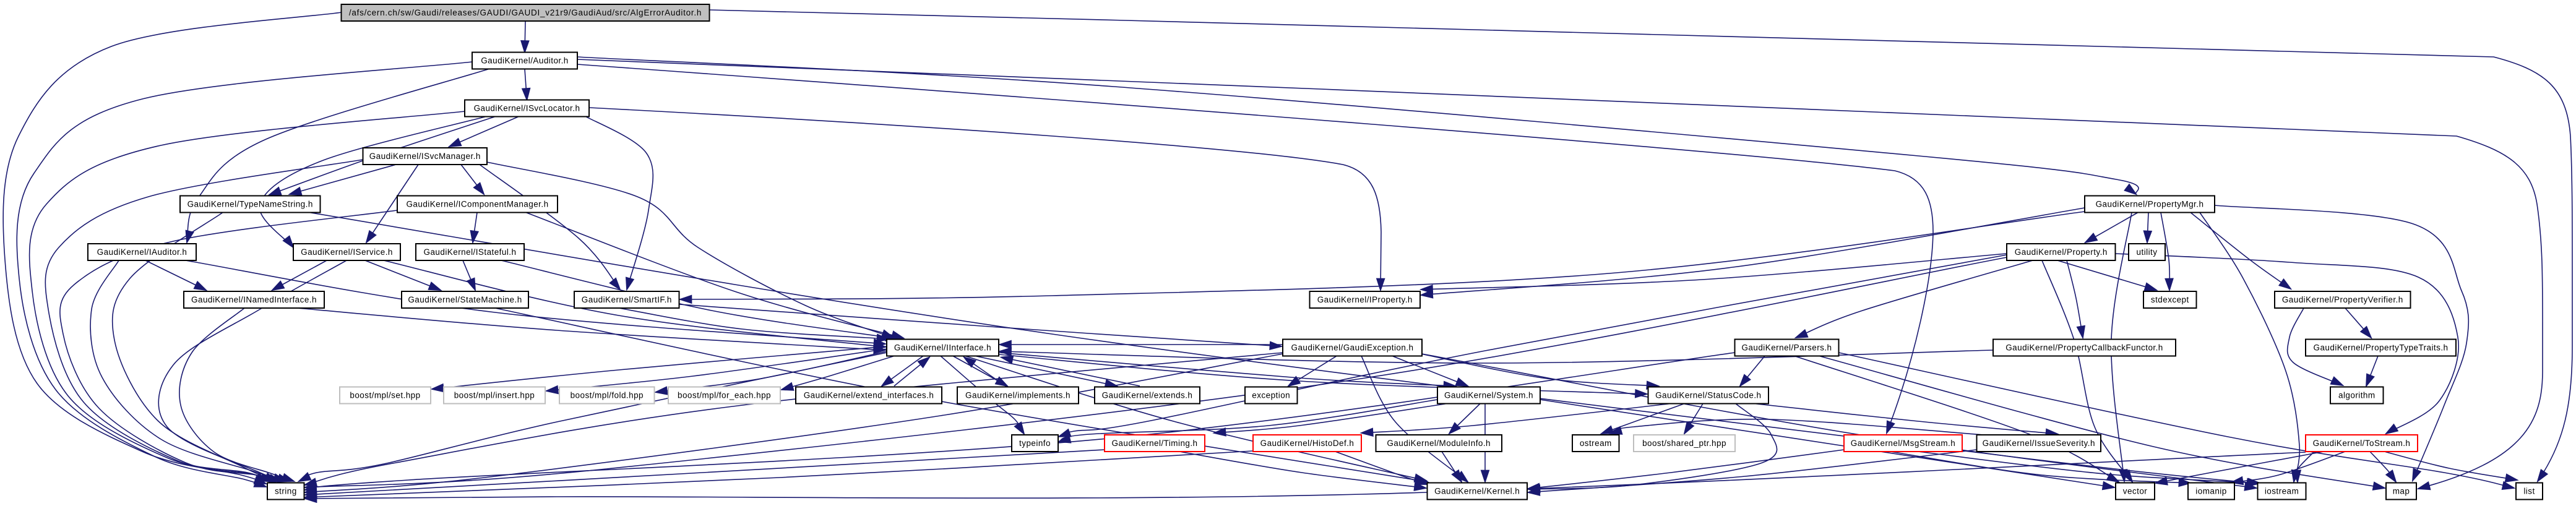  What do you see at coordinates (465, 299) in the screenshot?
I see `svg-text: GaudiKernel/StateMachine.h` at bounding box center [465, 299].